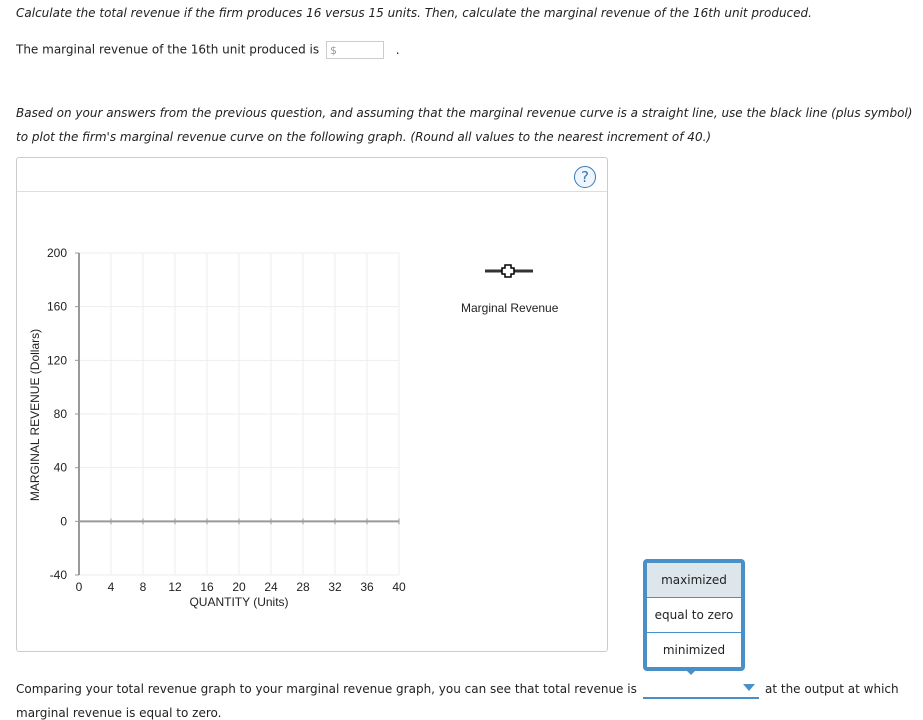  I want to click on x-tick-label: 36, so click(367, 587).